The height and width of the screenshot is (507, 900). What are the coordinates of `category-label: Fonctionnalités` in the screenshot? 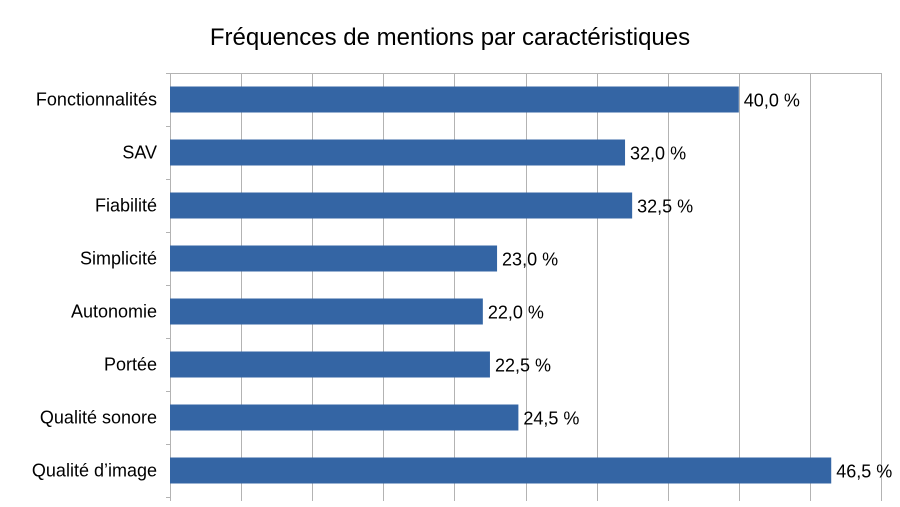 It's located at (96, 100).